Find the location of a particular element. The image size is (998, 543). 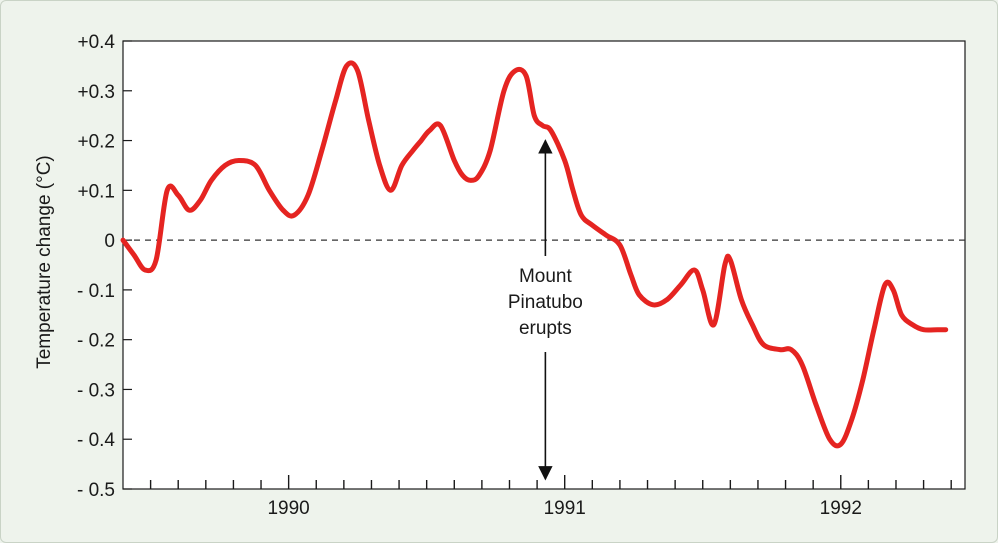

x-tick-label: 1991 is located at coordinates (565, 508).